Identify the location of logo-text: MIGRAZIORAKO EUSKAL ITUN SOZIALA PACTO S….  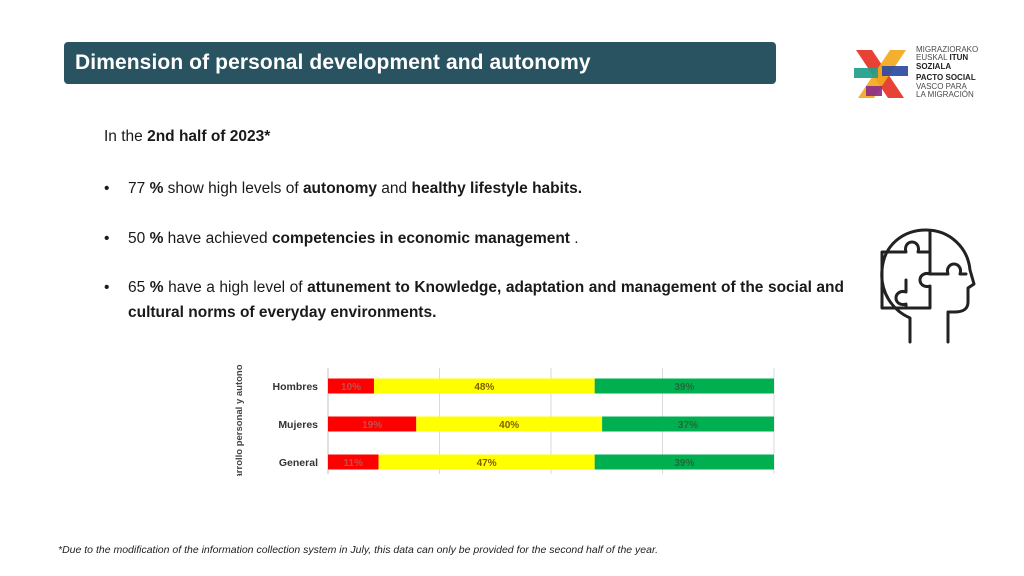
(947, 72).